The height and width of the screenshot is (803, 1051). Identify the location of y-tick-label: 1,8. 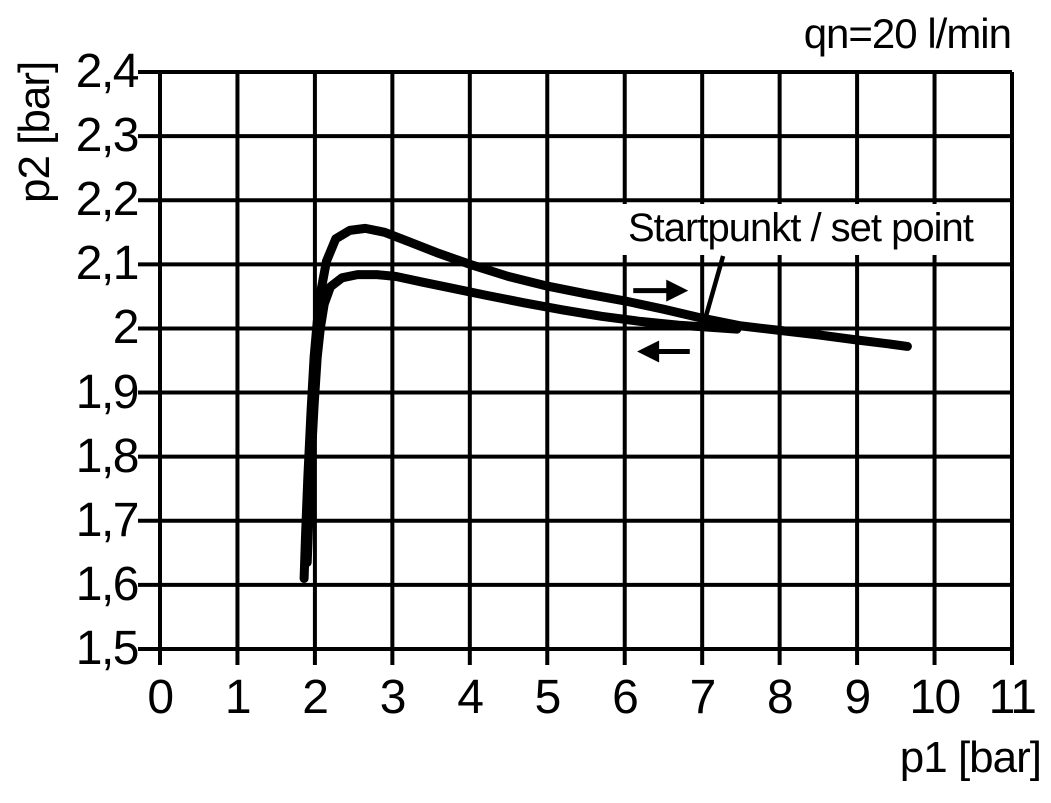
(107, 456).